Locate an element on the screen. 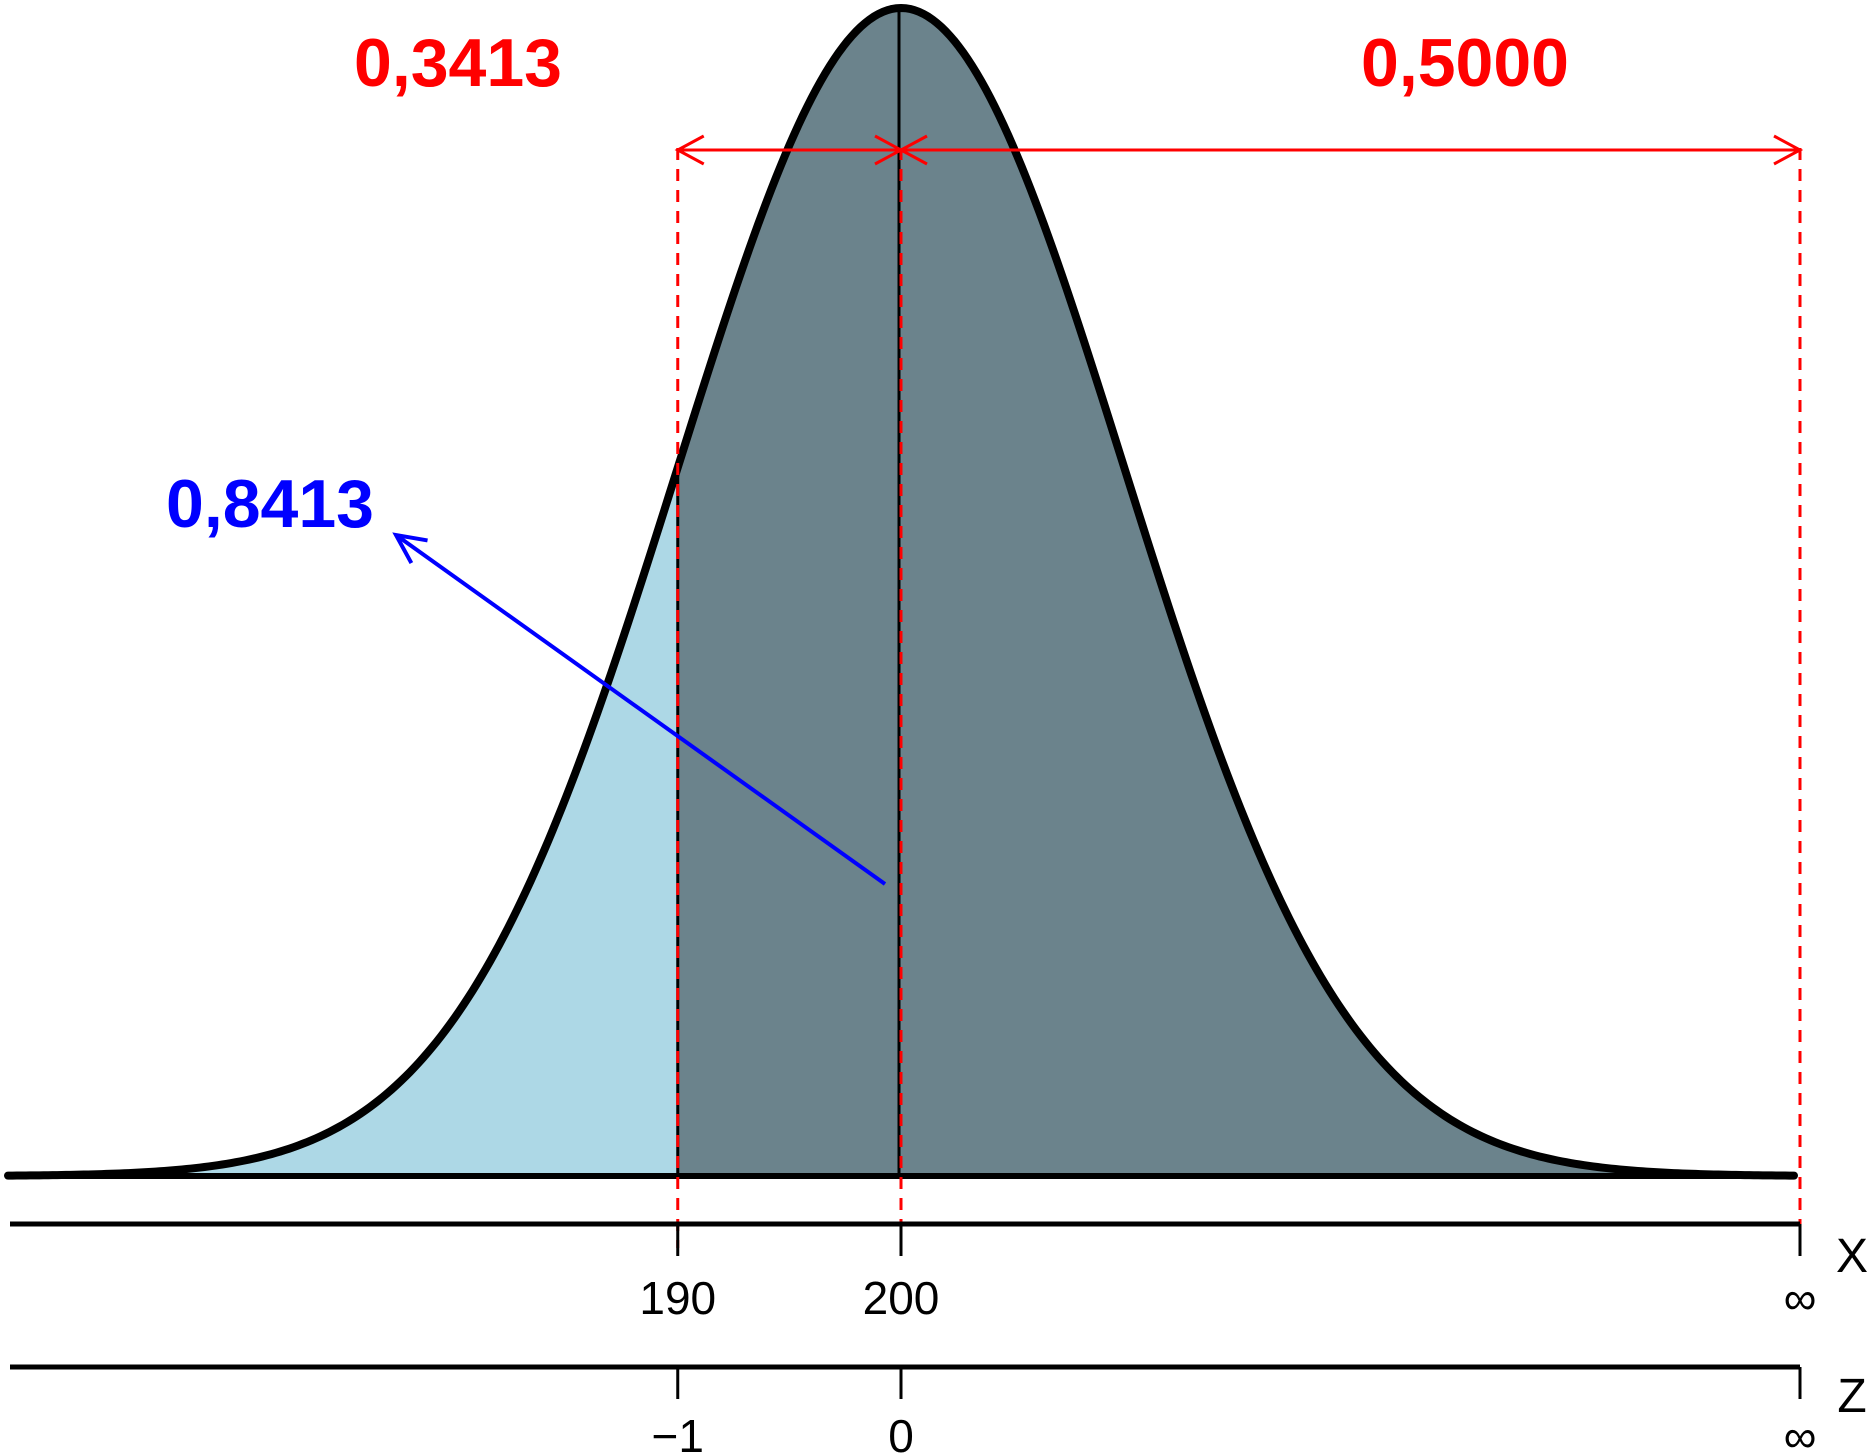 The height and width of the screenshot is (1456, 1870). cumulative-pointer-arrow is located at coordinates (640, 709).